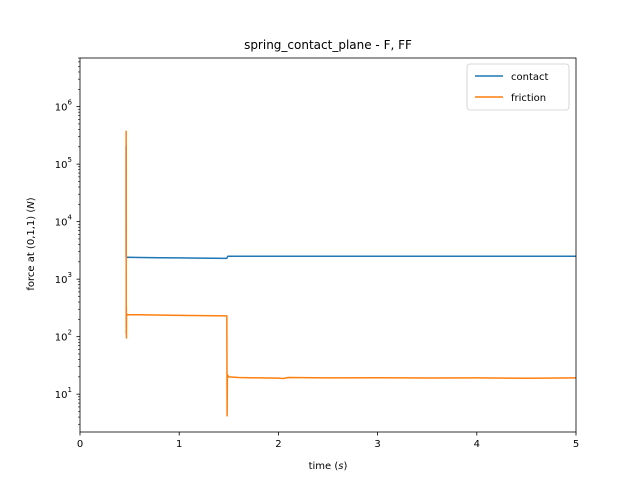 Image resolution: width=640 pixels, height=480 pixels. I want to click on x-tick-label: 4, so click(477, 444).